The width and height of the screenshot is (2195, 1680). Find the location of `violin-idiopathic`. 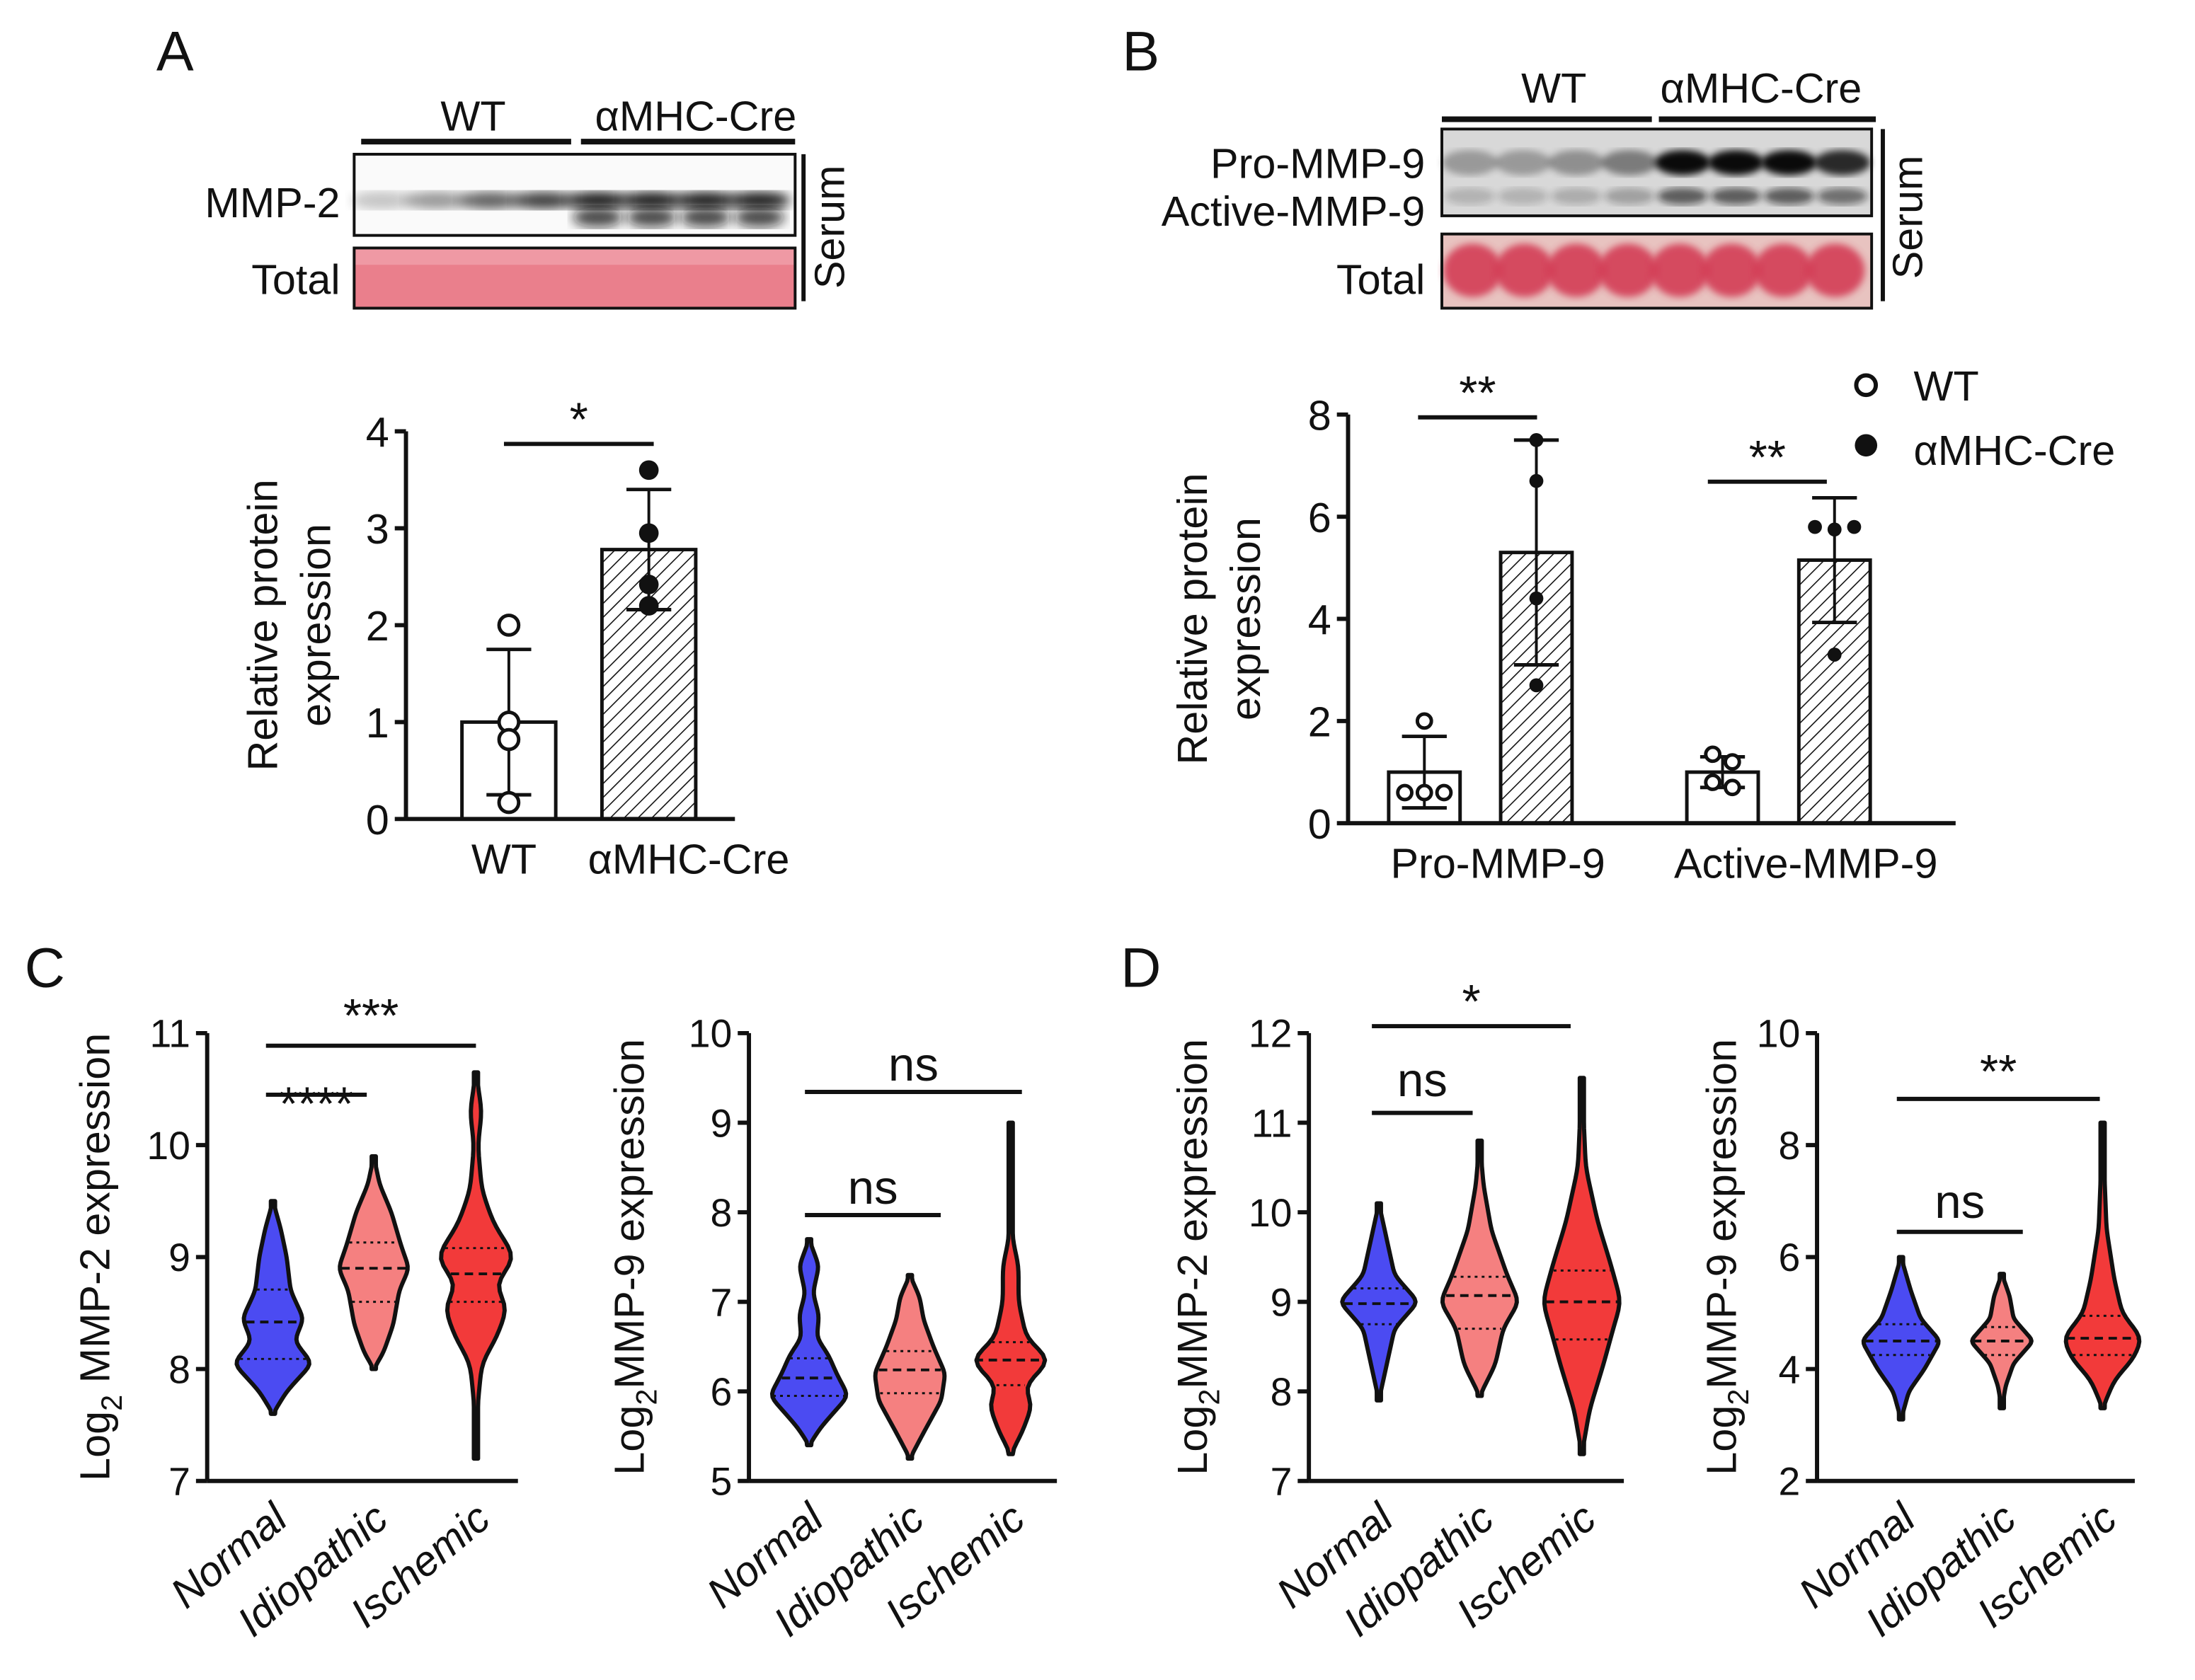

violin-idiopathic is located at coordinates (374, 1262).